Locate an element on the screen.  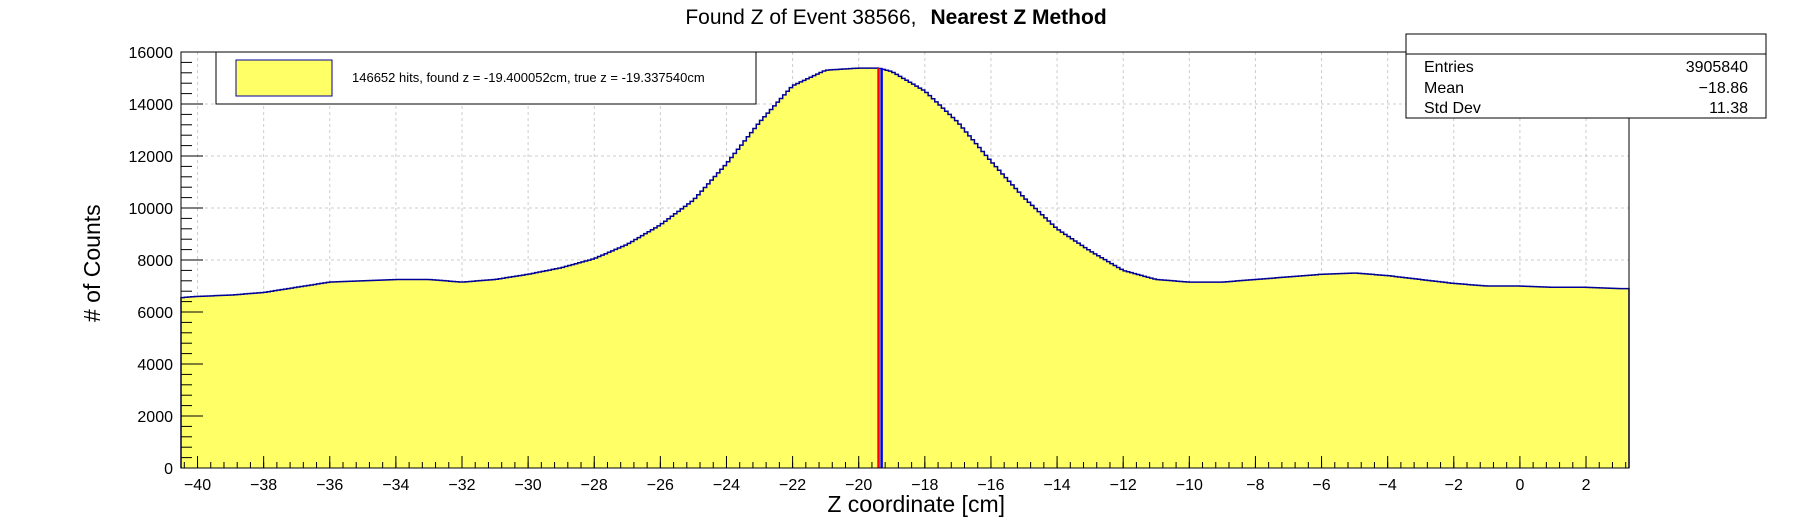
x-tick-label: −28 is located at coordinates (594, 485).